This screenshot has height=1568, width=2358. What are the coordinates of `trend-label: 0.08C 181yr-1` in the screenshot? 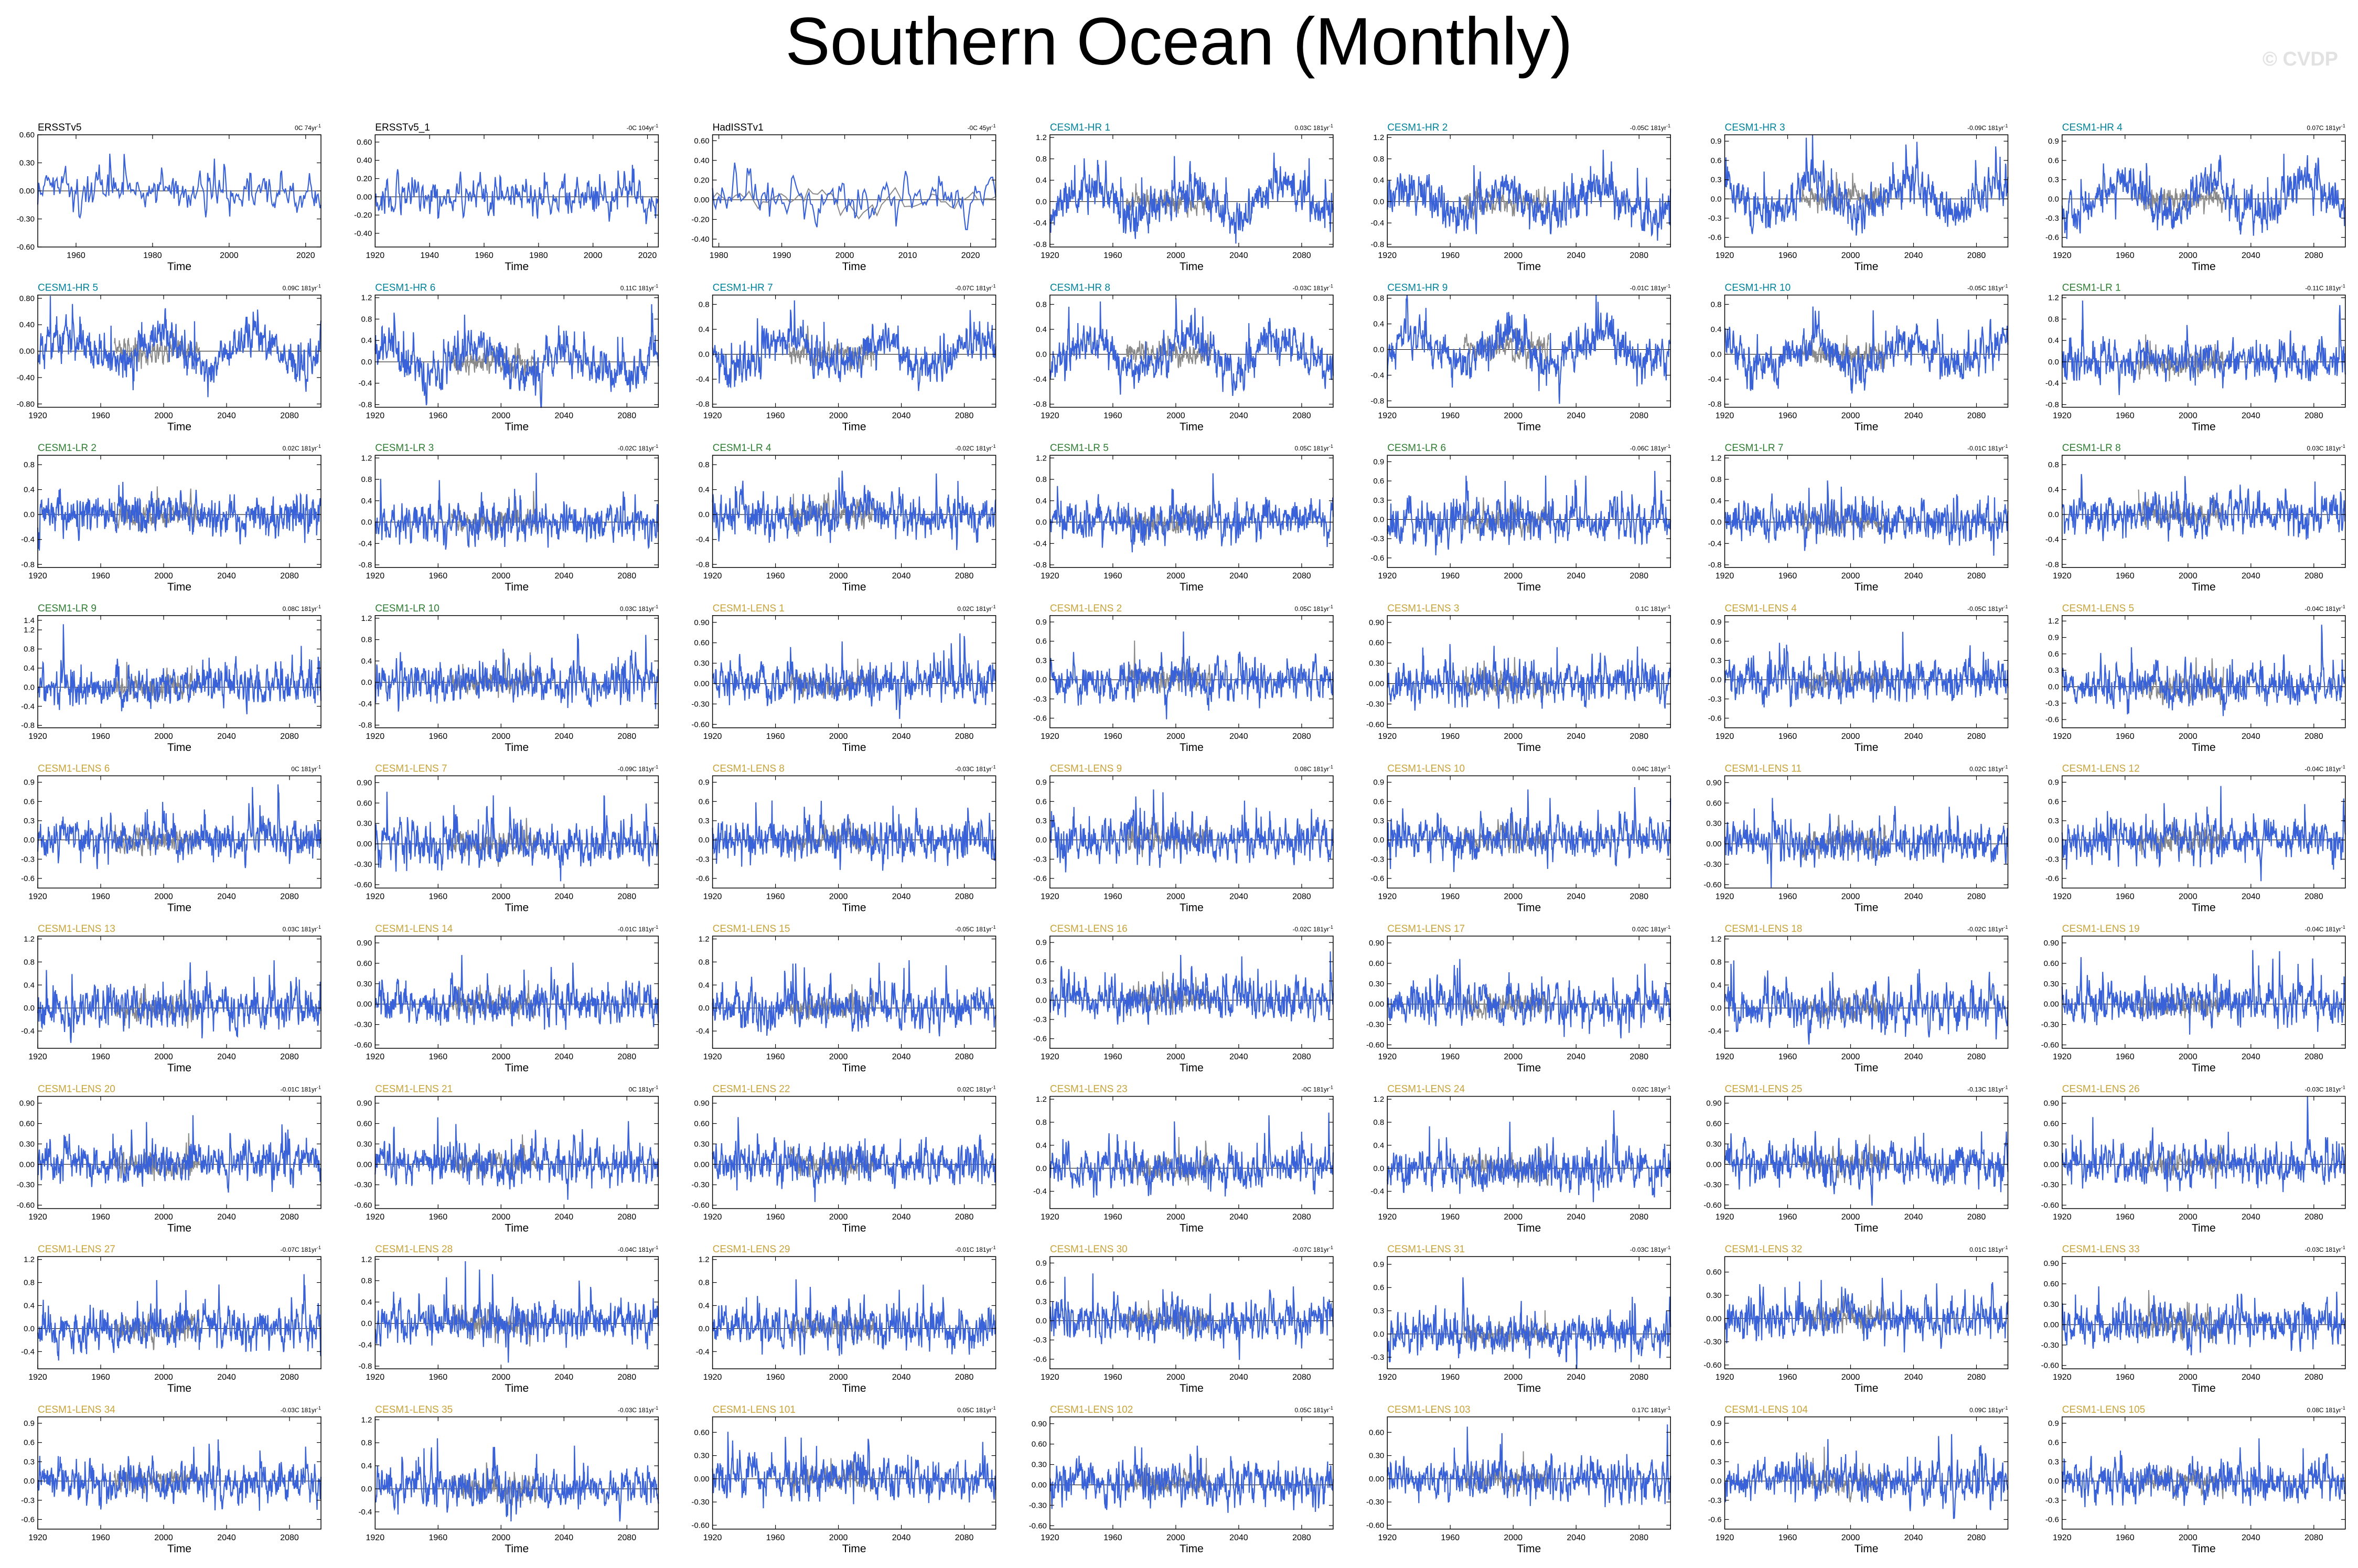 It's located at (302, 608).